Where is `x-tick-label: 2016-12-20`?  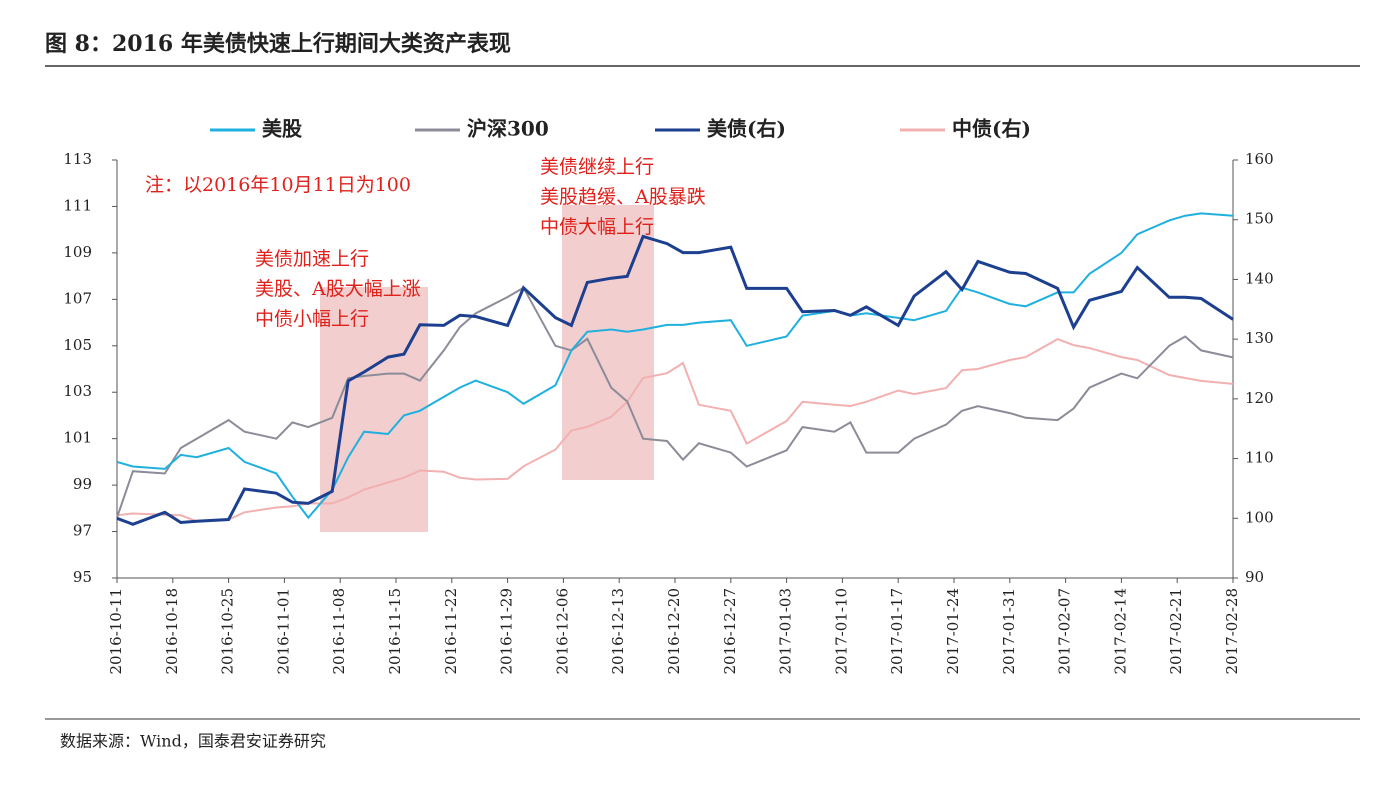
x-tick-label: 2016-12-20 is located at coordinates (674, 631).